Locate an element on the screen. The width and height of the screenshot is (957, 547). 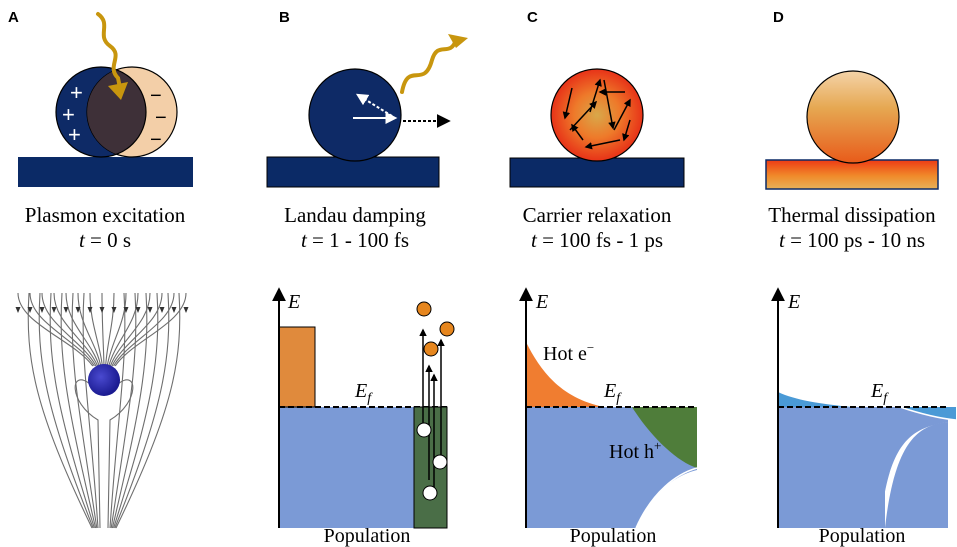
panel-letter-d: D is located at coordinates (778, 17).